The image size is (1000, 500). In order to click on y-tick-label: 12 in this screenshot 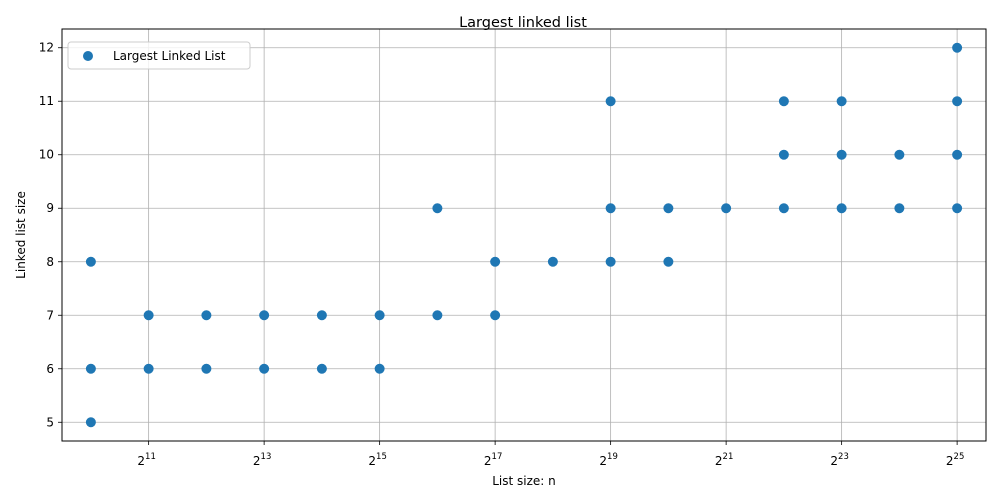, I will do `click(46, 48)`.